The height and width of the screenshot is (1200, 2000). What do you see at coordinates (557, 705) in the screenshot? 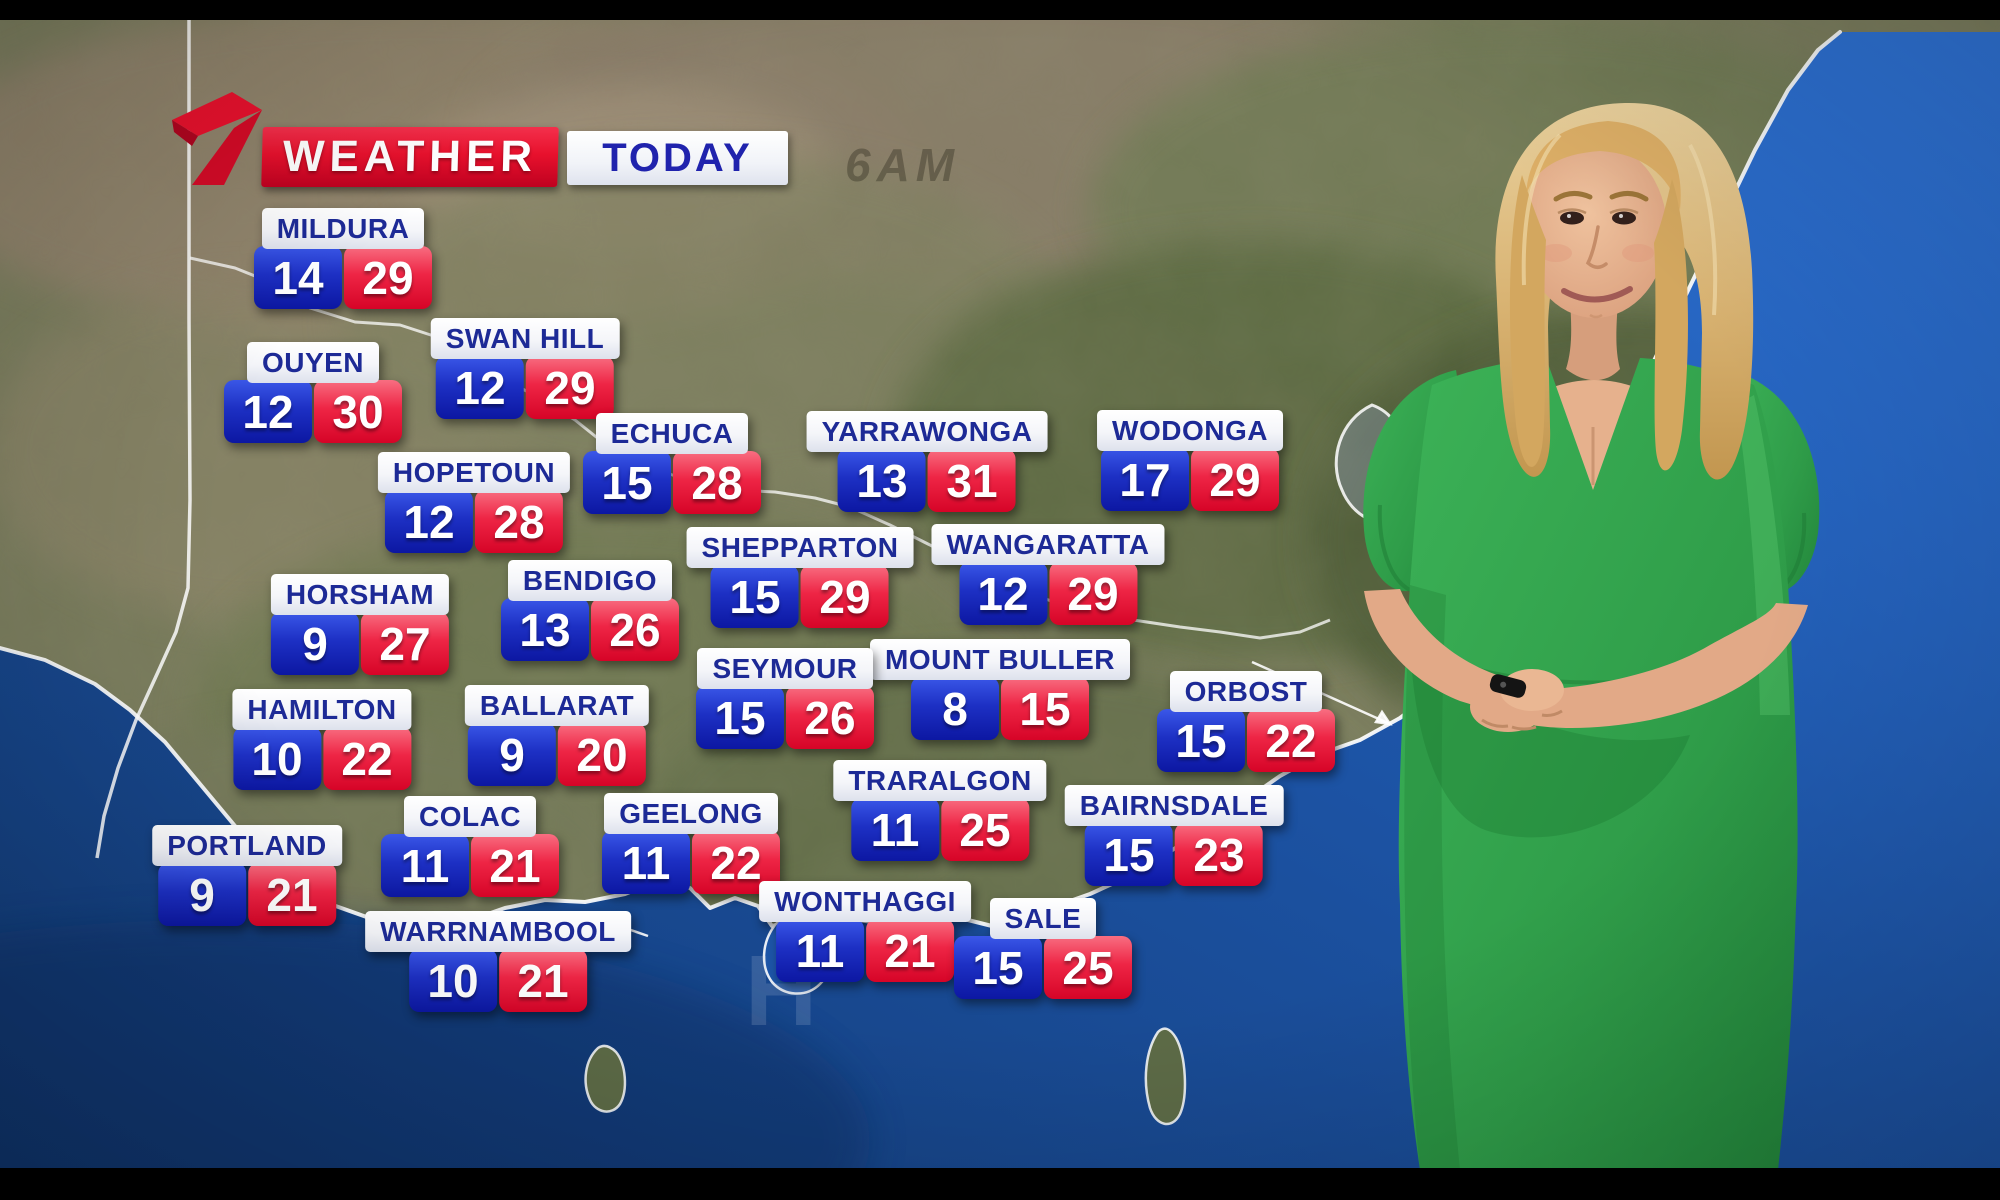
I see `town-name: BALLARAT` at bounding box center [557, 705].